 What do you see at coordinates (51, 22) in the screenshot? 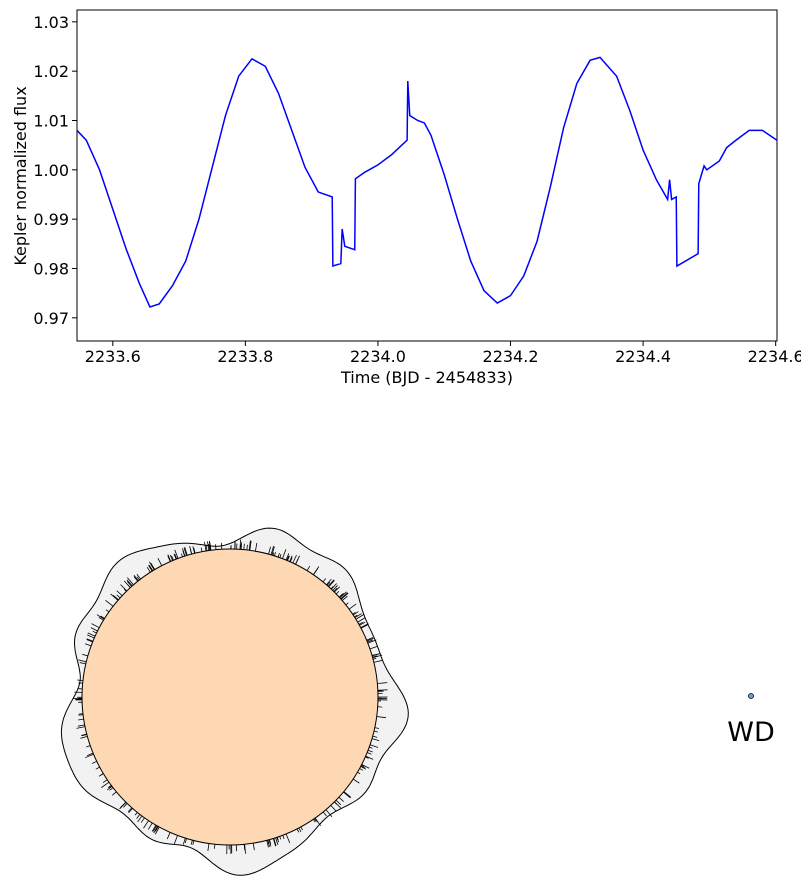
I see `y-tick-label: 1.03` at bounding box center [51, 22].